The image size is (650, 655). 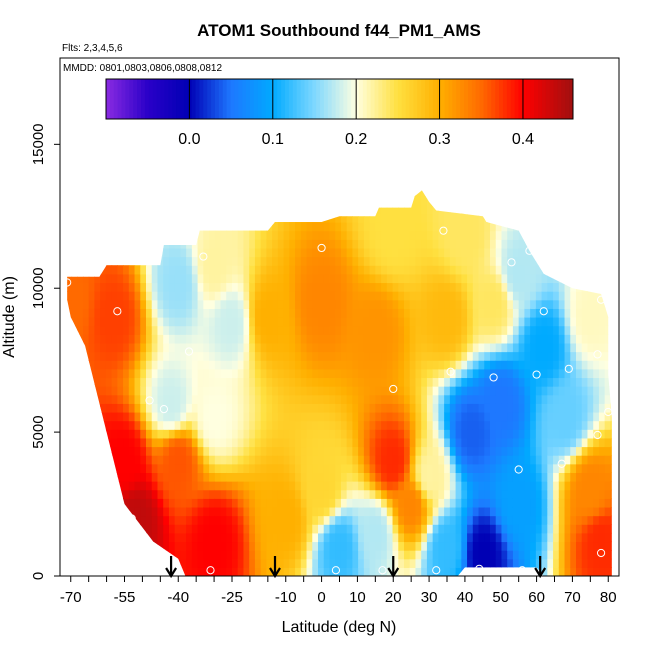 I want to click on x-tick-label: -25, so click(x=232, y=597).